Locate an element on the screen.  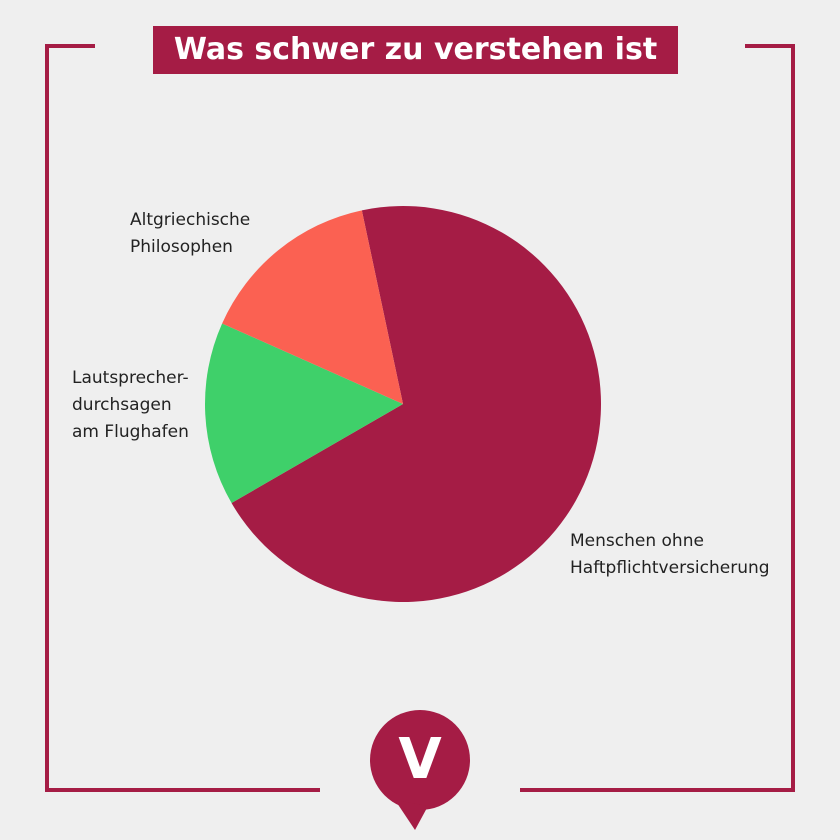
logo-bubble is located at coordinates (420, 770).